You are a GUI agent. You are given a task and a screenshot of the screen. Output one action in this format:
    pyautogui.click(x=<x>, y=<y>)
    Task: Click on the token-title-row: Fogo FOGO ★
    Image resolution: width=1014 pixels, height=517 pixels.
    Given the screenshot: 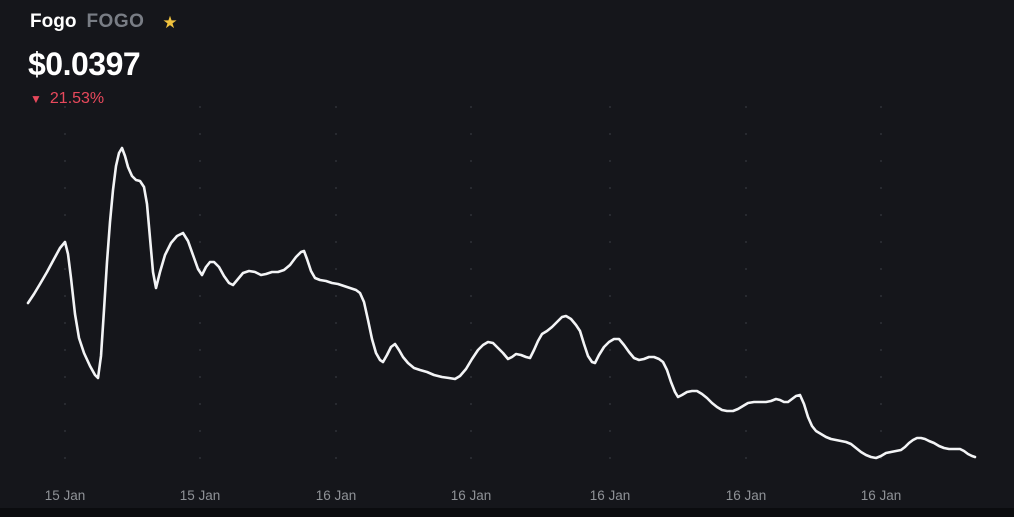 What is the action you would take?
    pyautogui.click(x=104, y=22)
    